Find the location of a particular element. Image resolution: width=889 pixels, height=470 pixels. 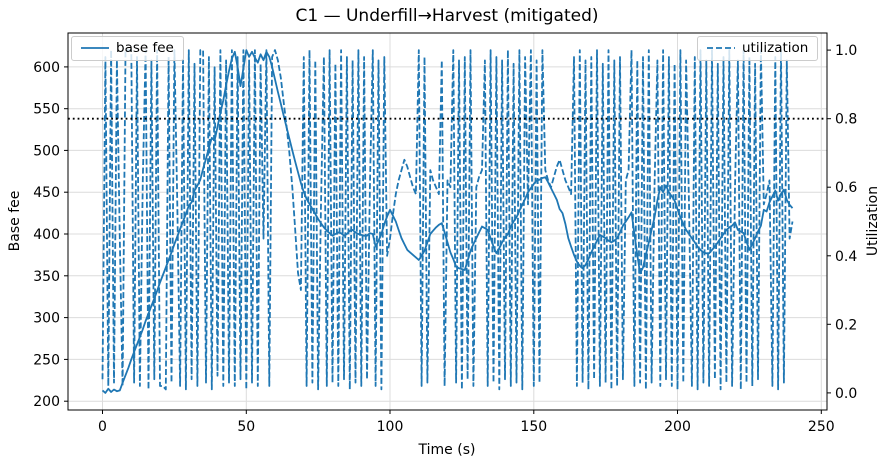

legend-dashed-line-sample is located at coordinates (721, 48).